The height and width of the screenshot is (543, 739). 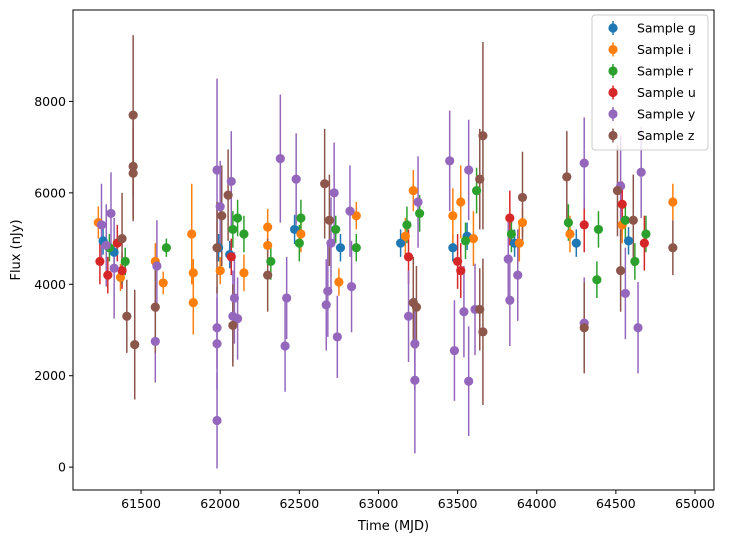 I want to click on x-tick-label: 62000, so click(x=220, y=503).